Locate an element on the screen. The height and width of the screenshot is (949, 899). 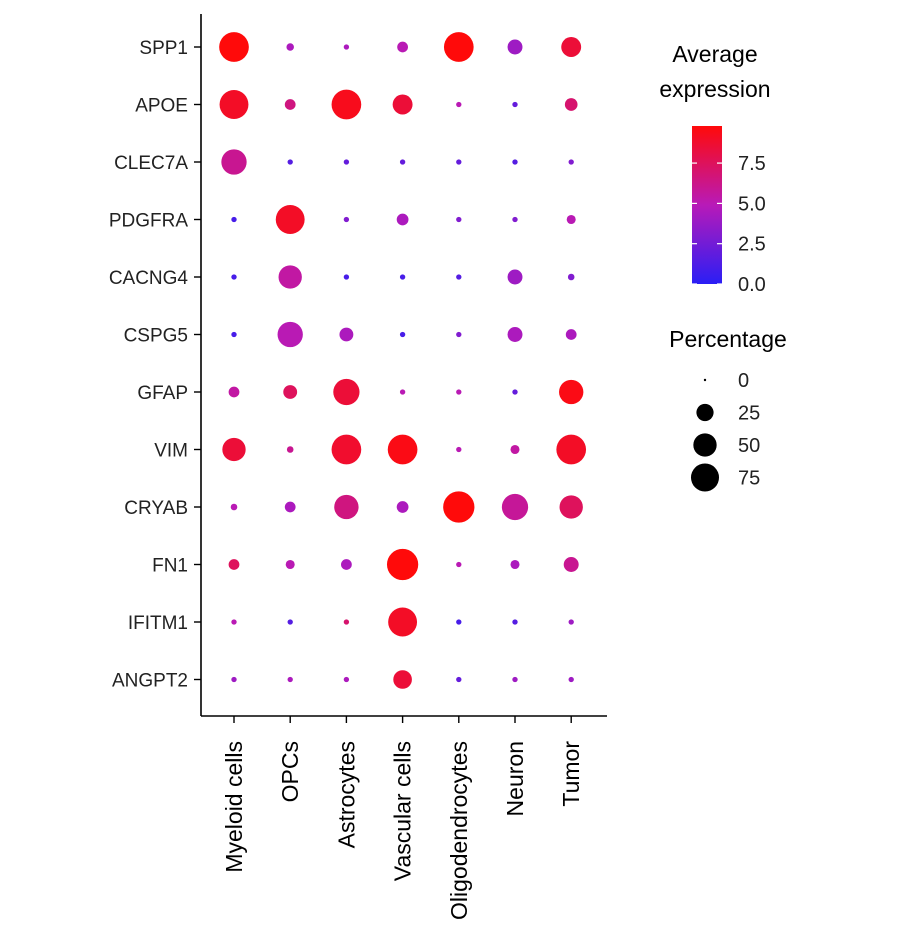
y-tick-label-gfap: GFAP is located at coordinates (162, 393).